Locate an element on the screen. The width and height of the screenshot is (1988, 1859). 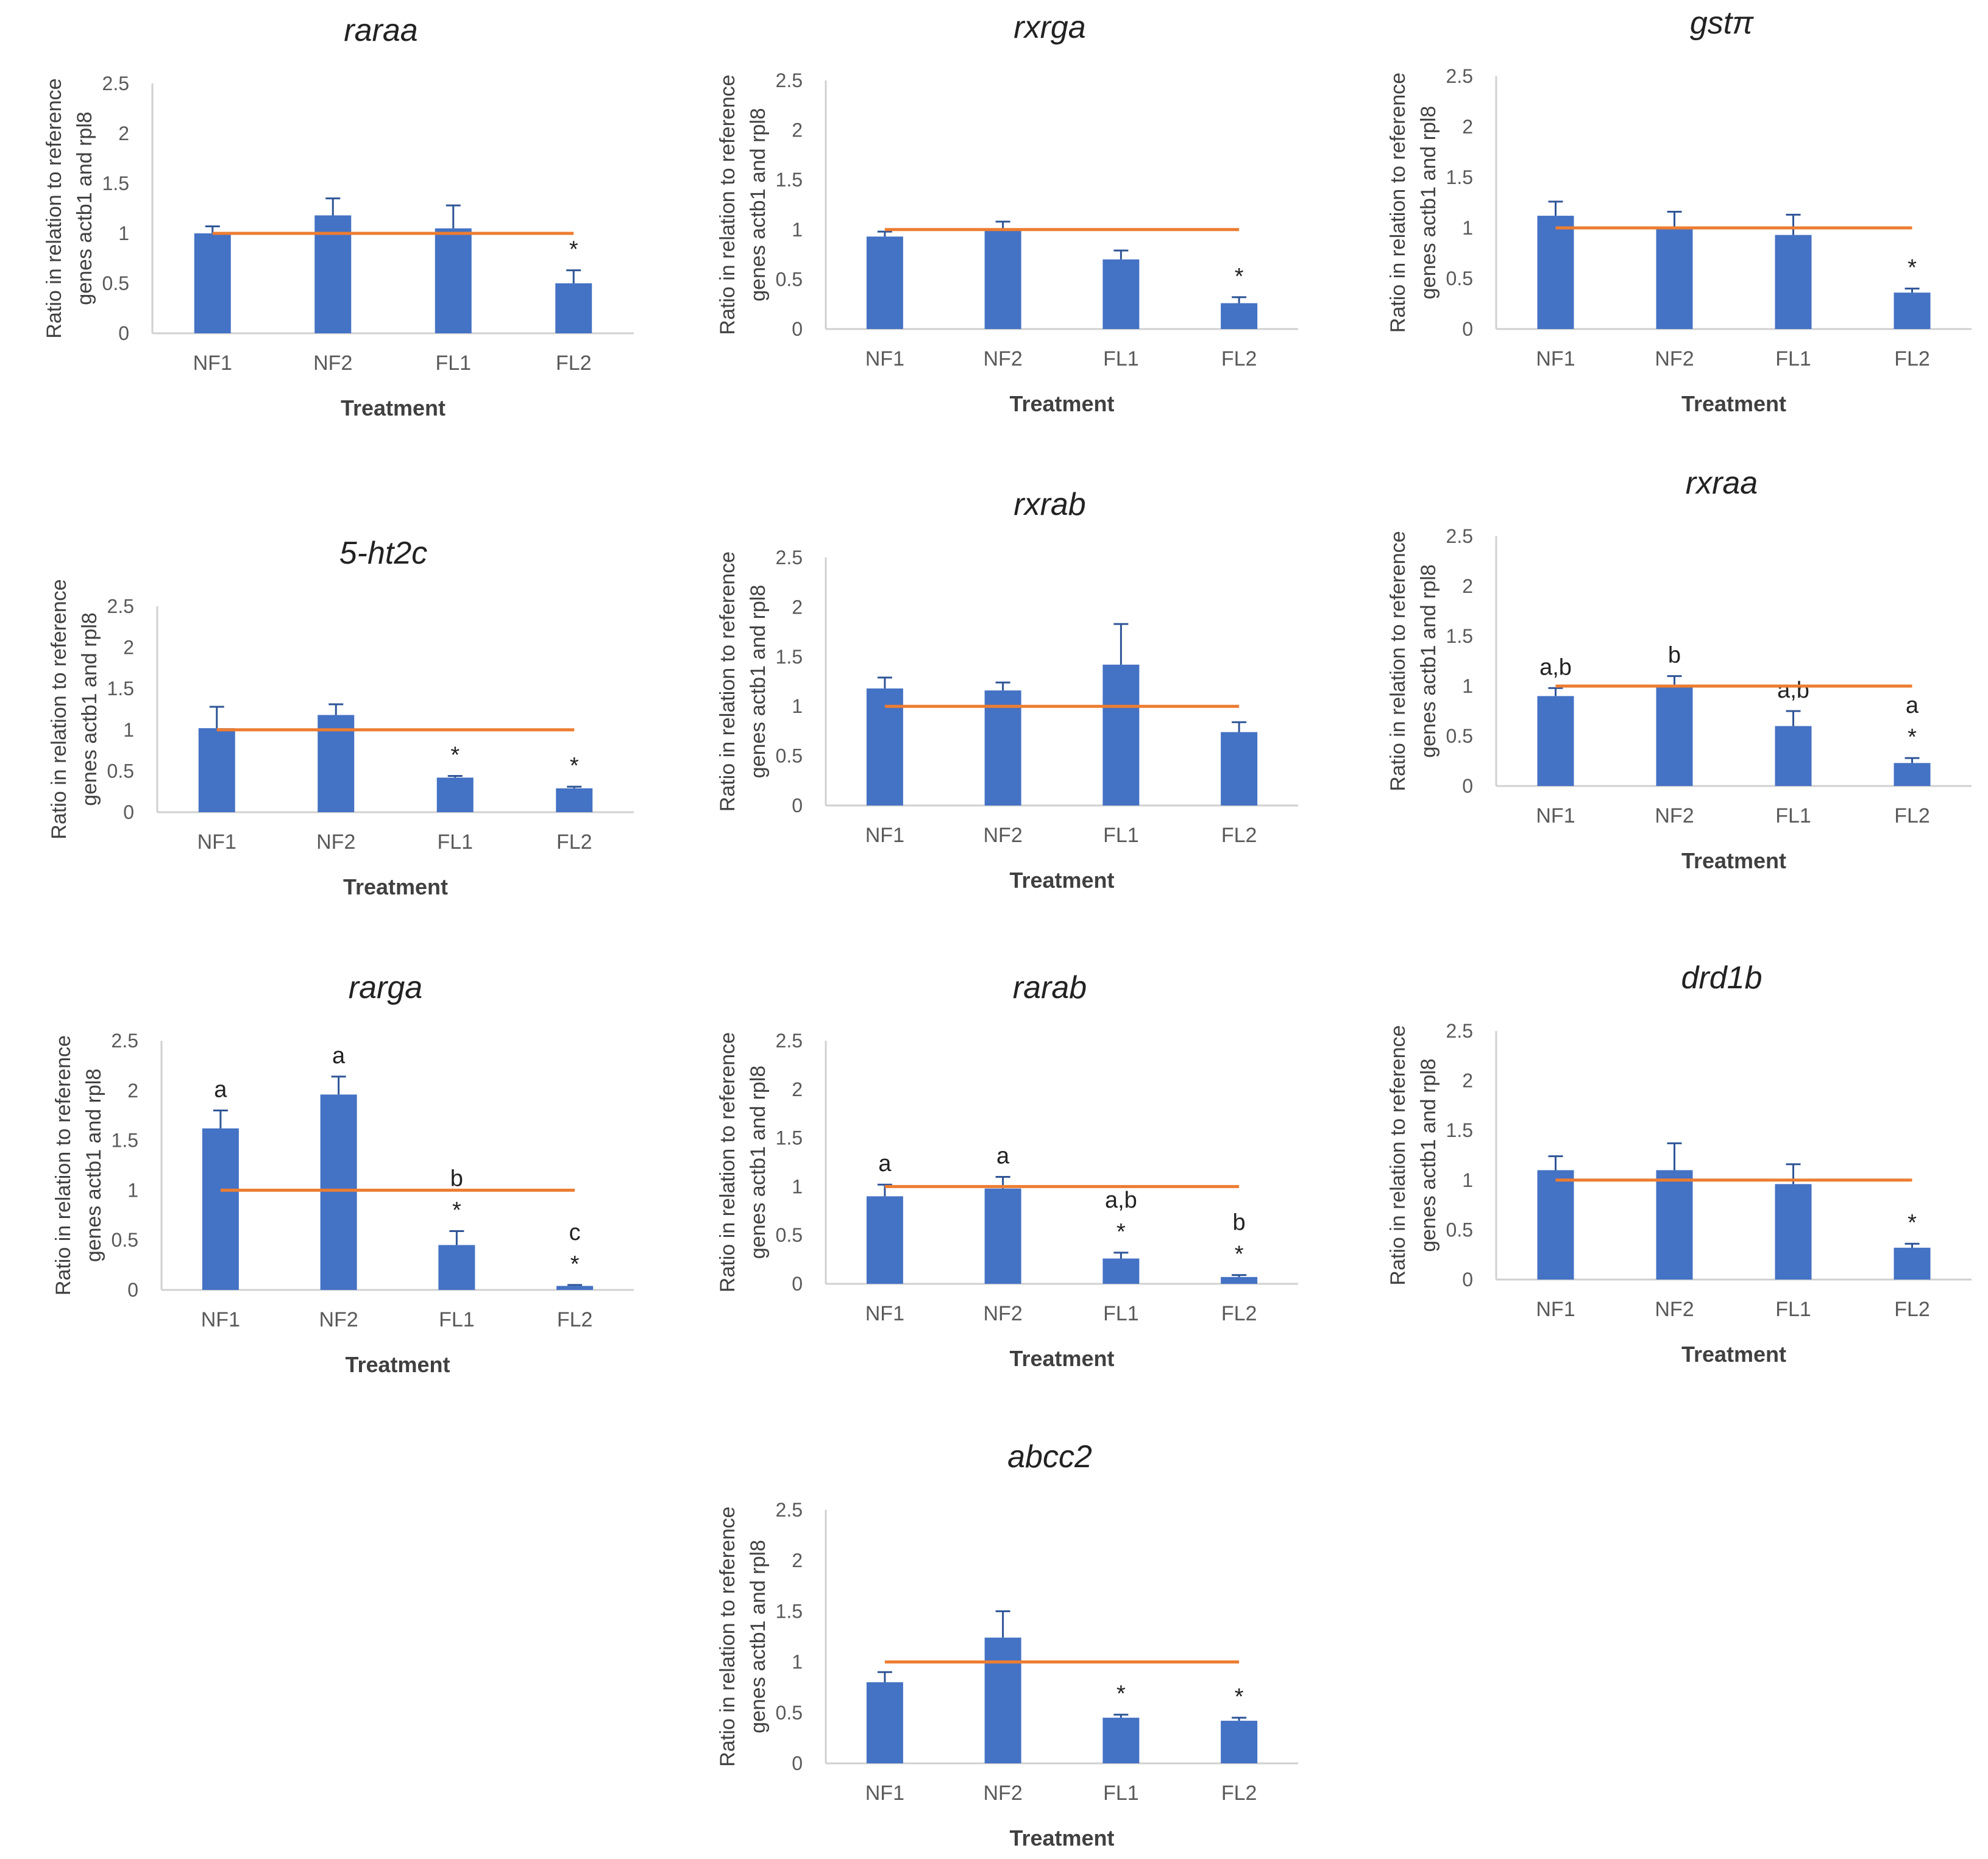
significance-annotation: a * is located at coordinates (1913, 721).